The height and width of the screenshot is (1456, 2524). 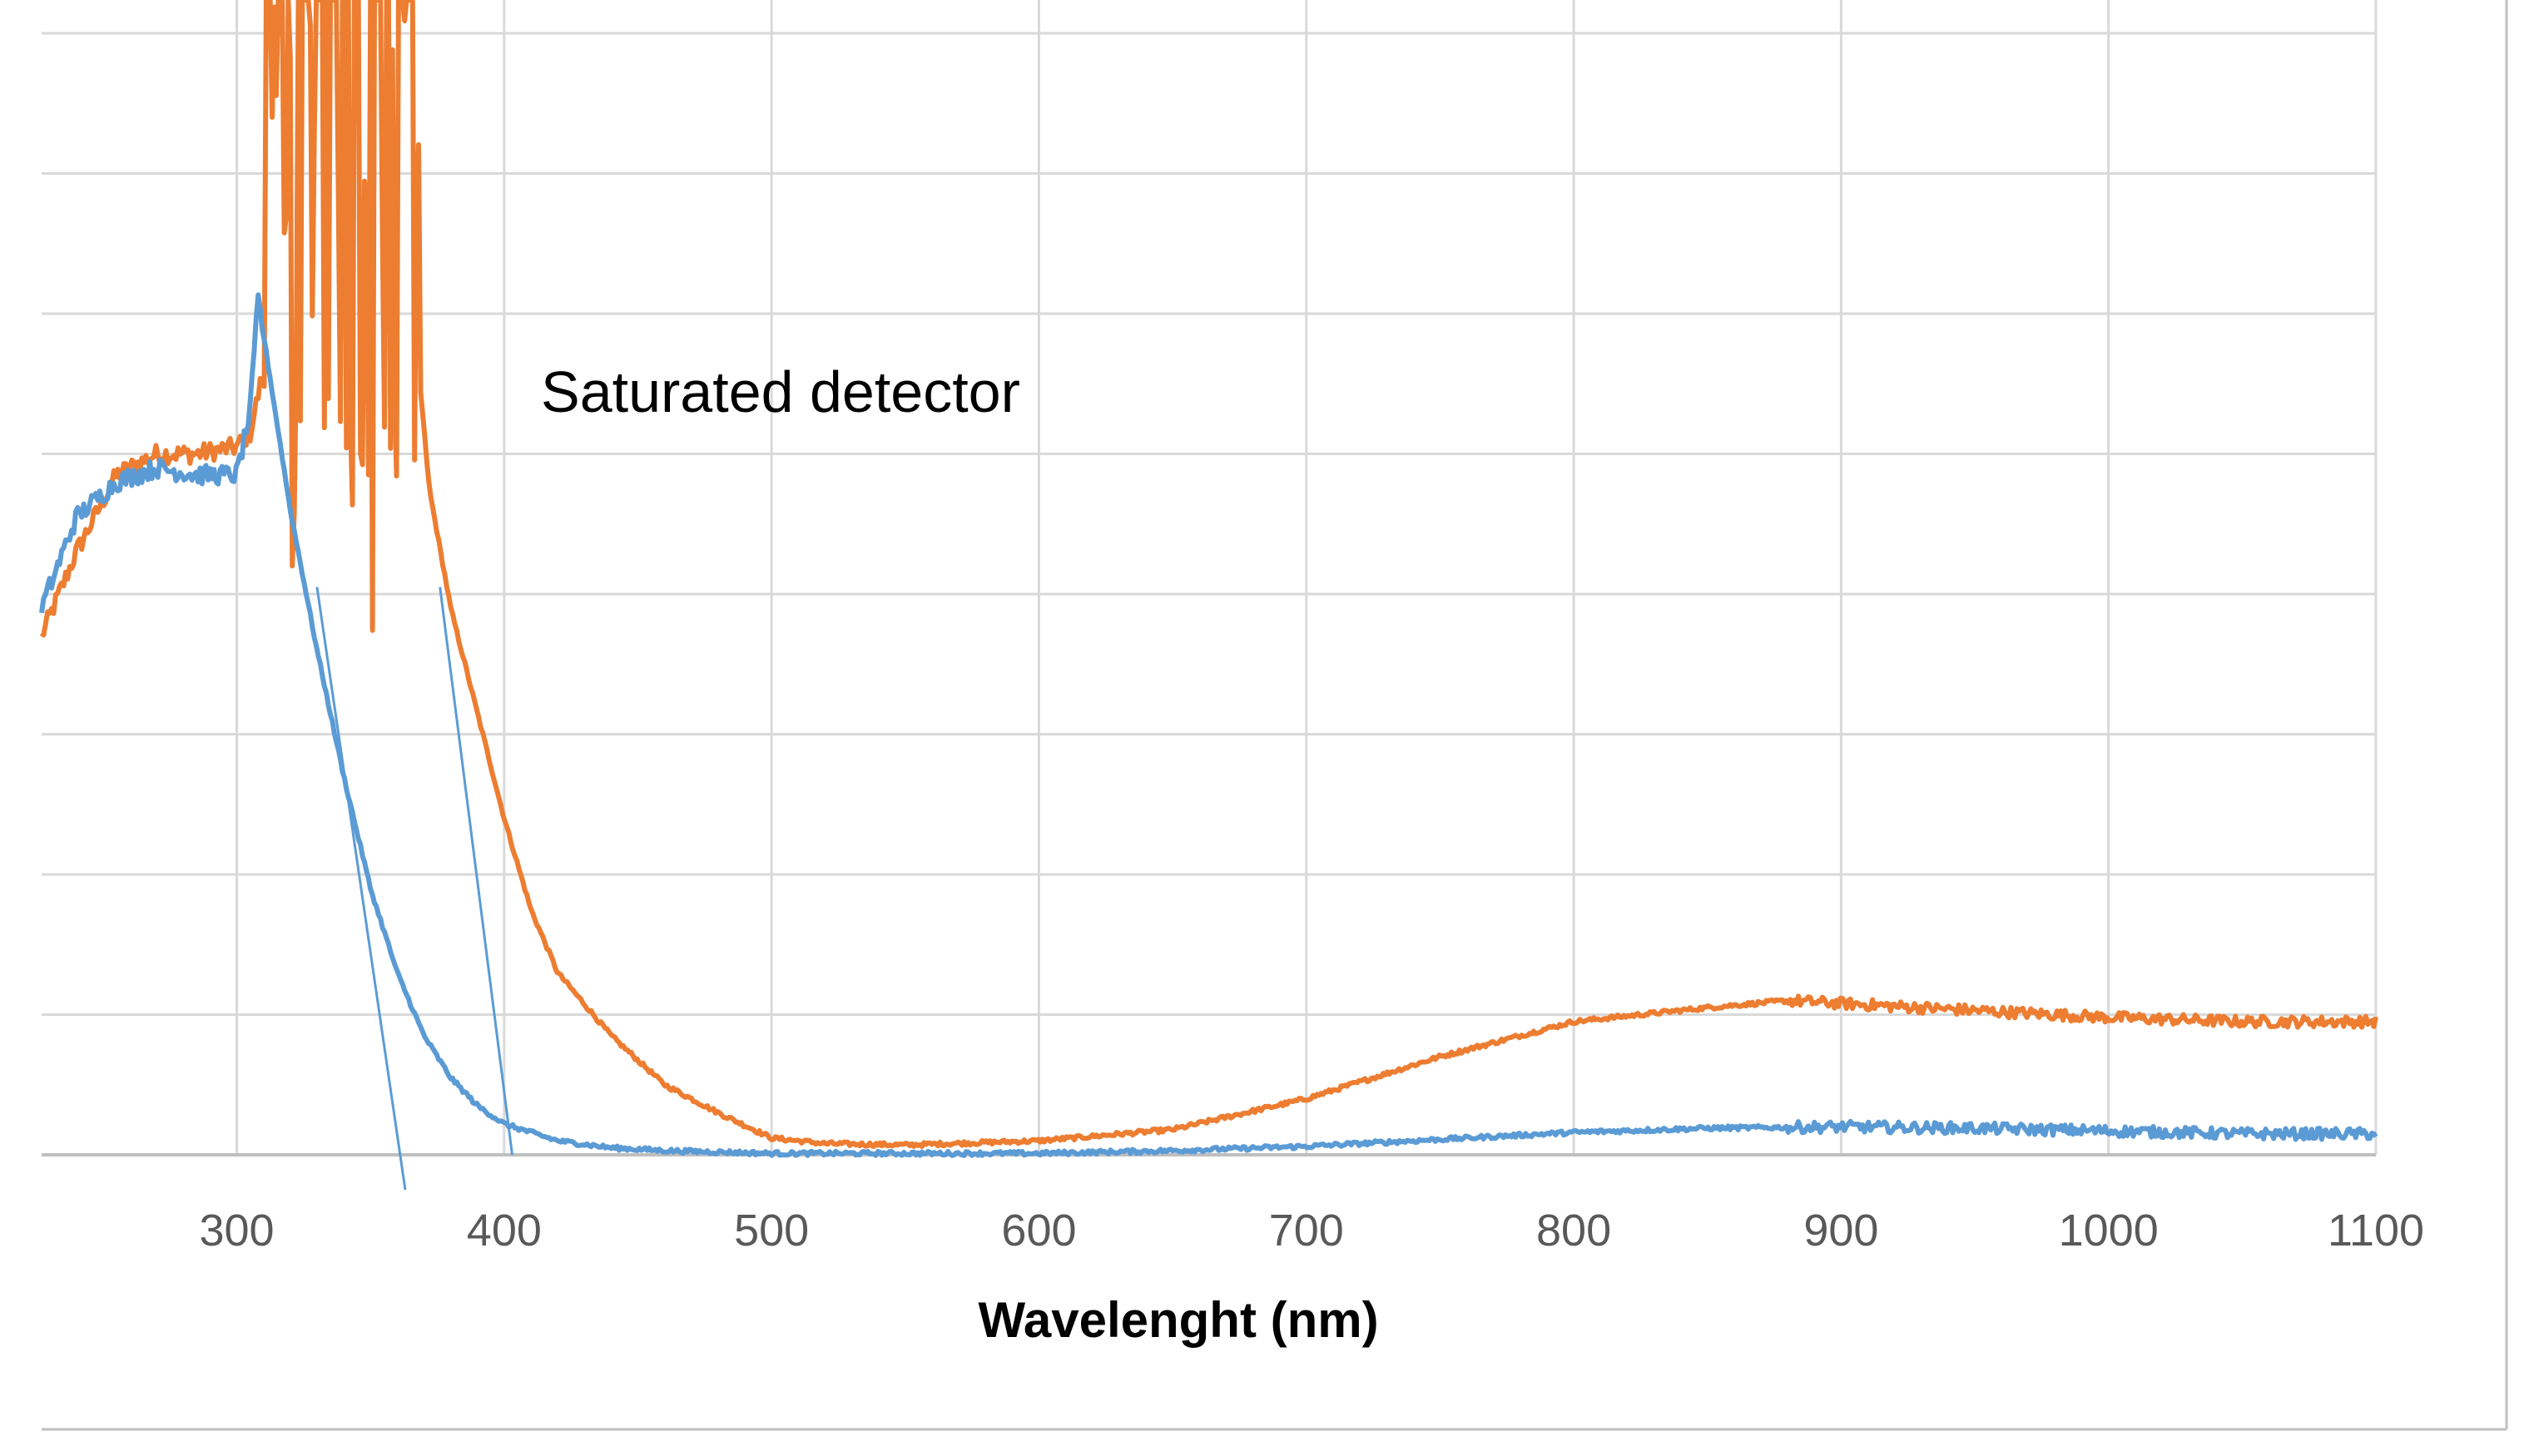 I want to click on x-tick-label: 500, so click(x=771, y=1230).